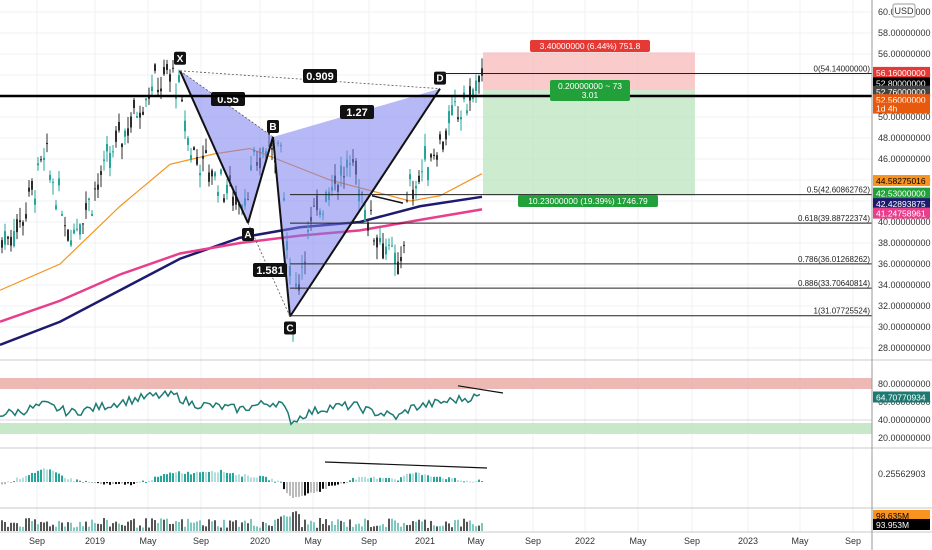  Describe the element at coordinates (904, 420) in the screenshot. I see `rsi-tick-label: 40.00000000` at that location.